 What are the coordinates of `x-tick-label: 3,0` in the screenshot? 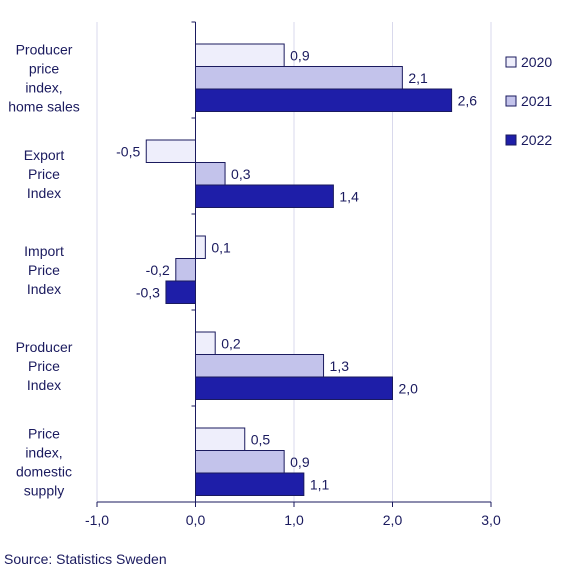 It's located at (491, 520).